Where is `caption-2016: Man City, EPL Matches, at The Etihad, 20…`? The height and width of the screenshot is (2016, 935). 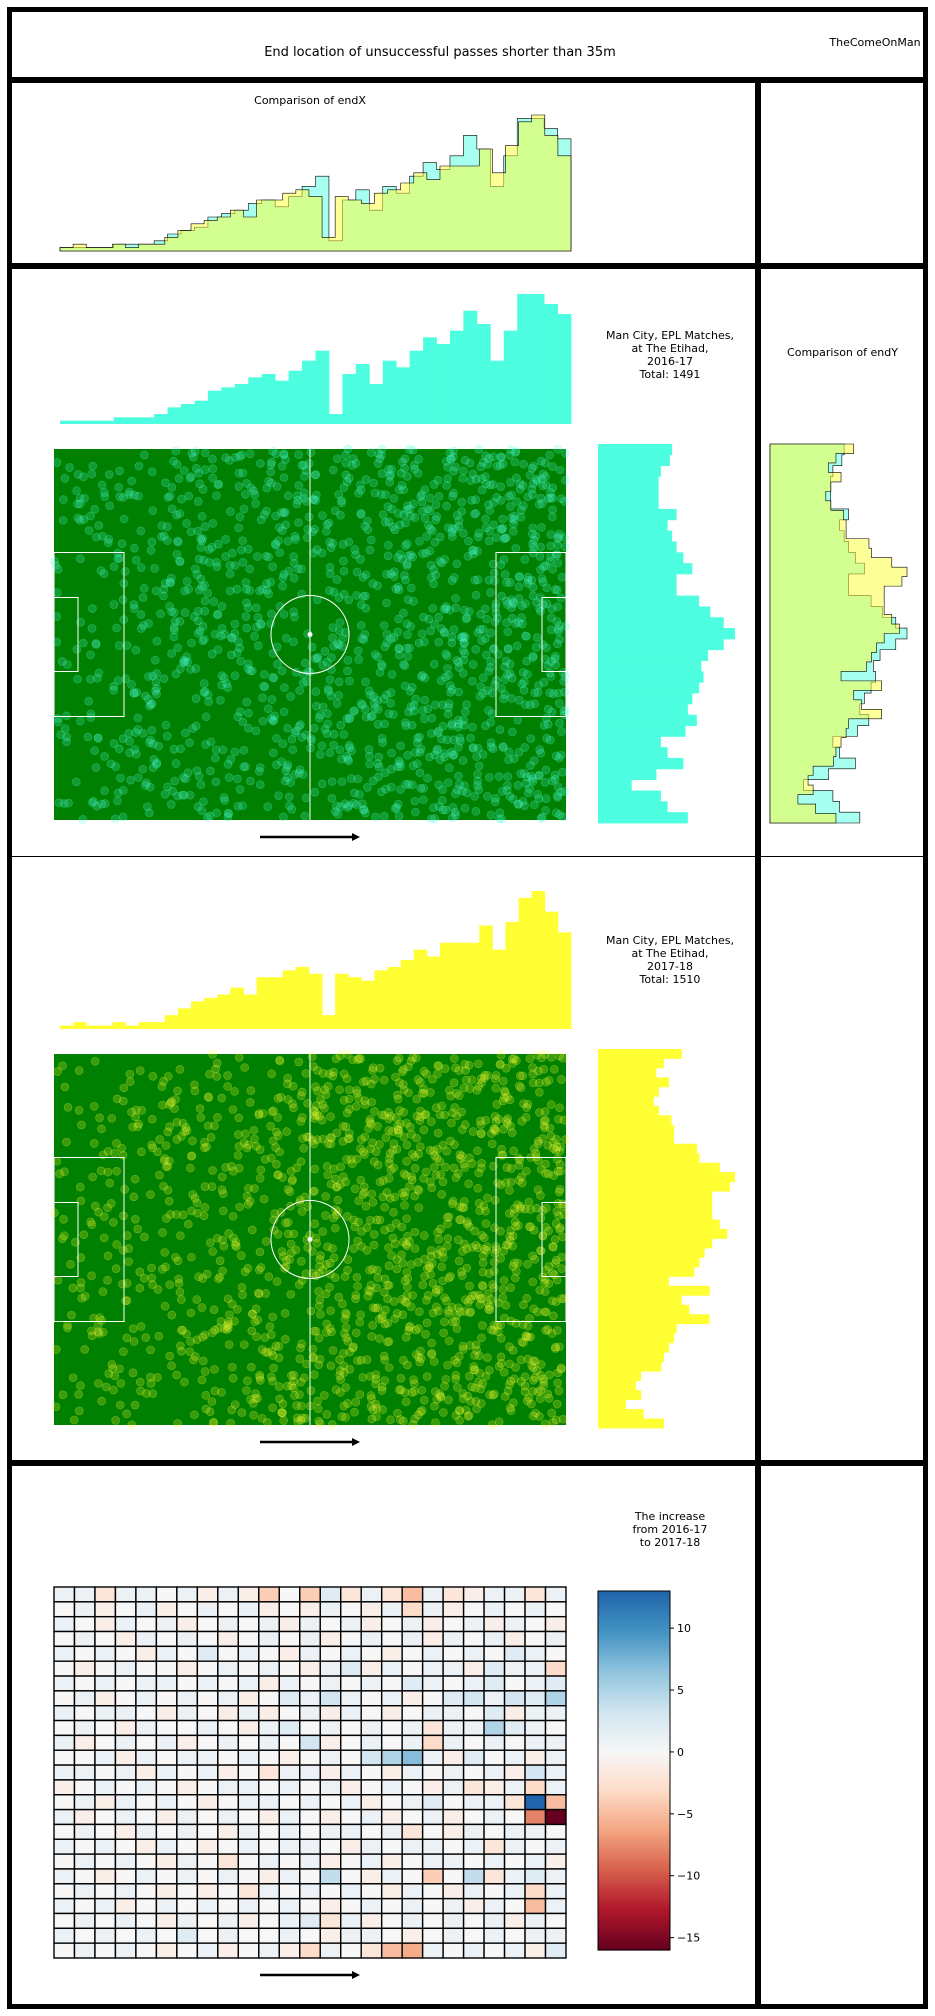
caption-2016: Man City, EPL Matches, at The Etihad, 20… is located at coordinates (670, 355).